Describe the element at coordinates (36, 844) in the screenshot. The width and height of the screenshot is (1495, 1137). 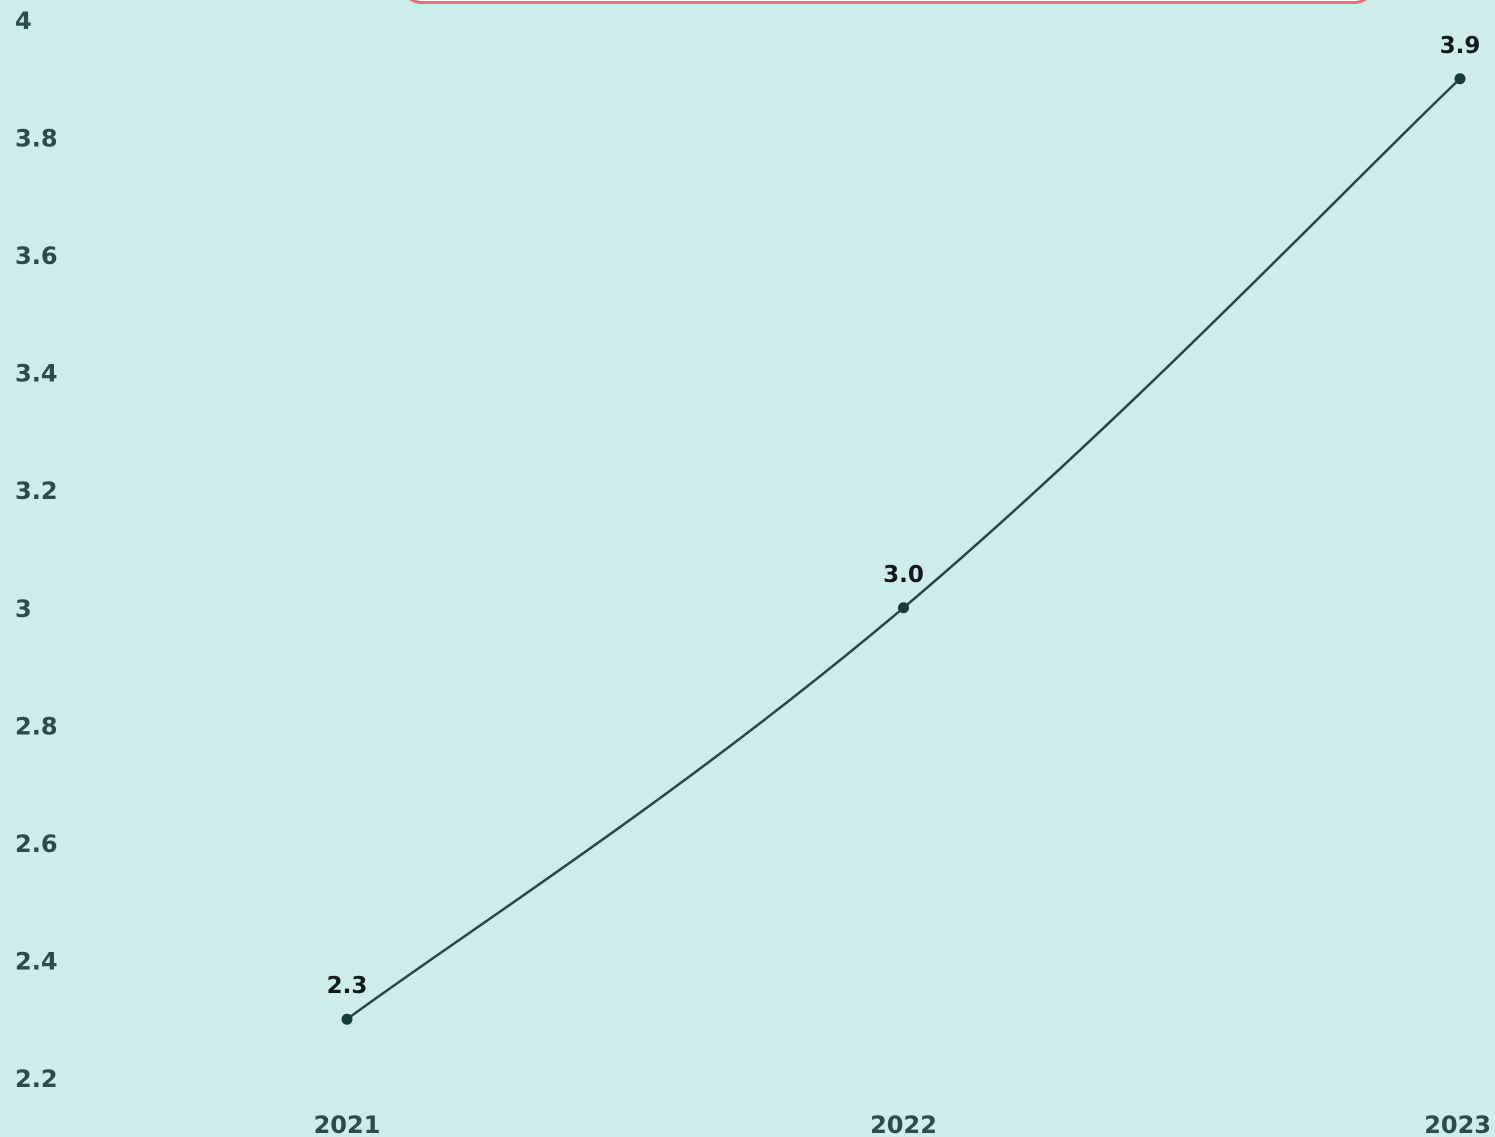
I see `y-tick-label: 2.6` at that location.